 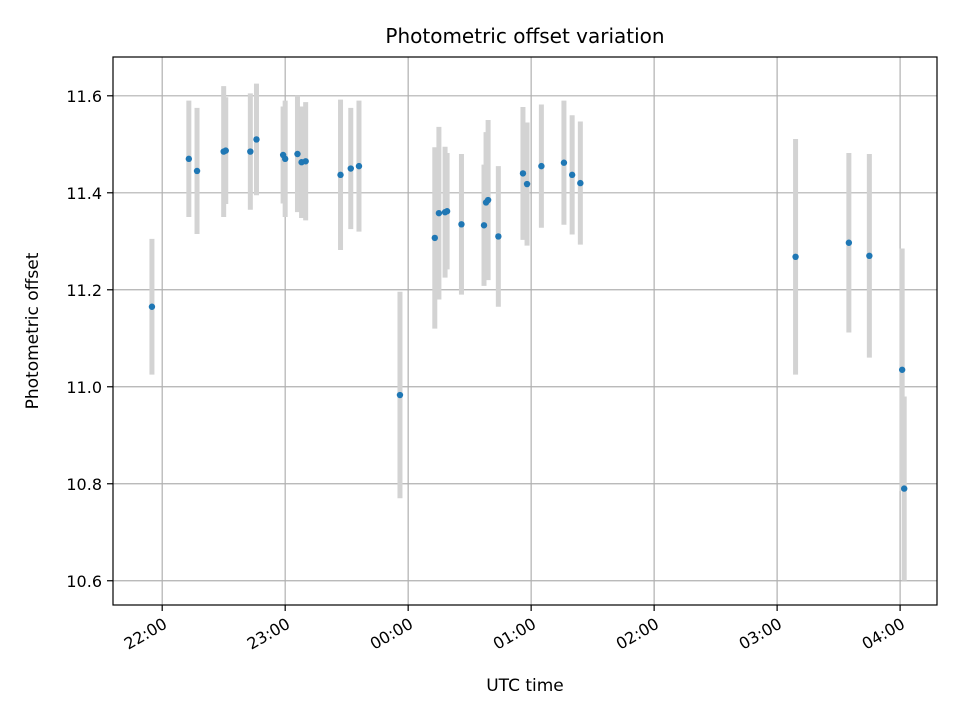 What do you see at coordinates (84, 484) in the screenshot?
I see `y-tick-label: 10.8` at bounding box center [84, 484].